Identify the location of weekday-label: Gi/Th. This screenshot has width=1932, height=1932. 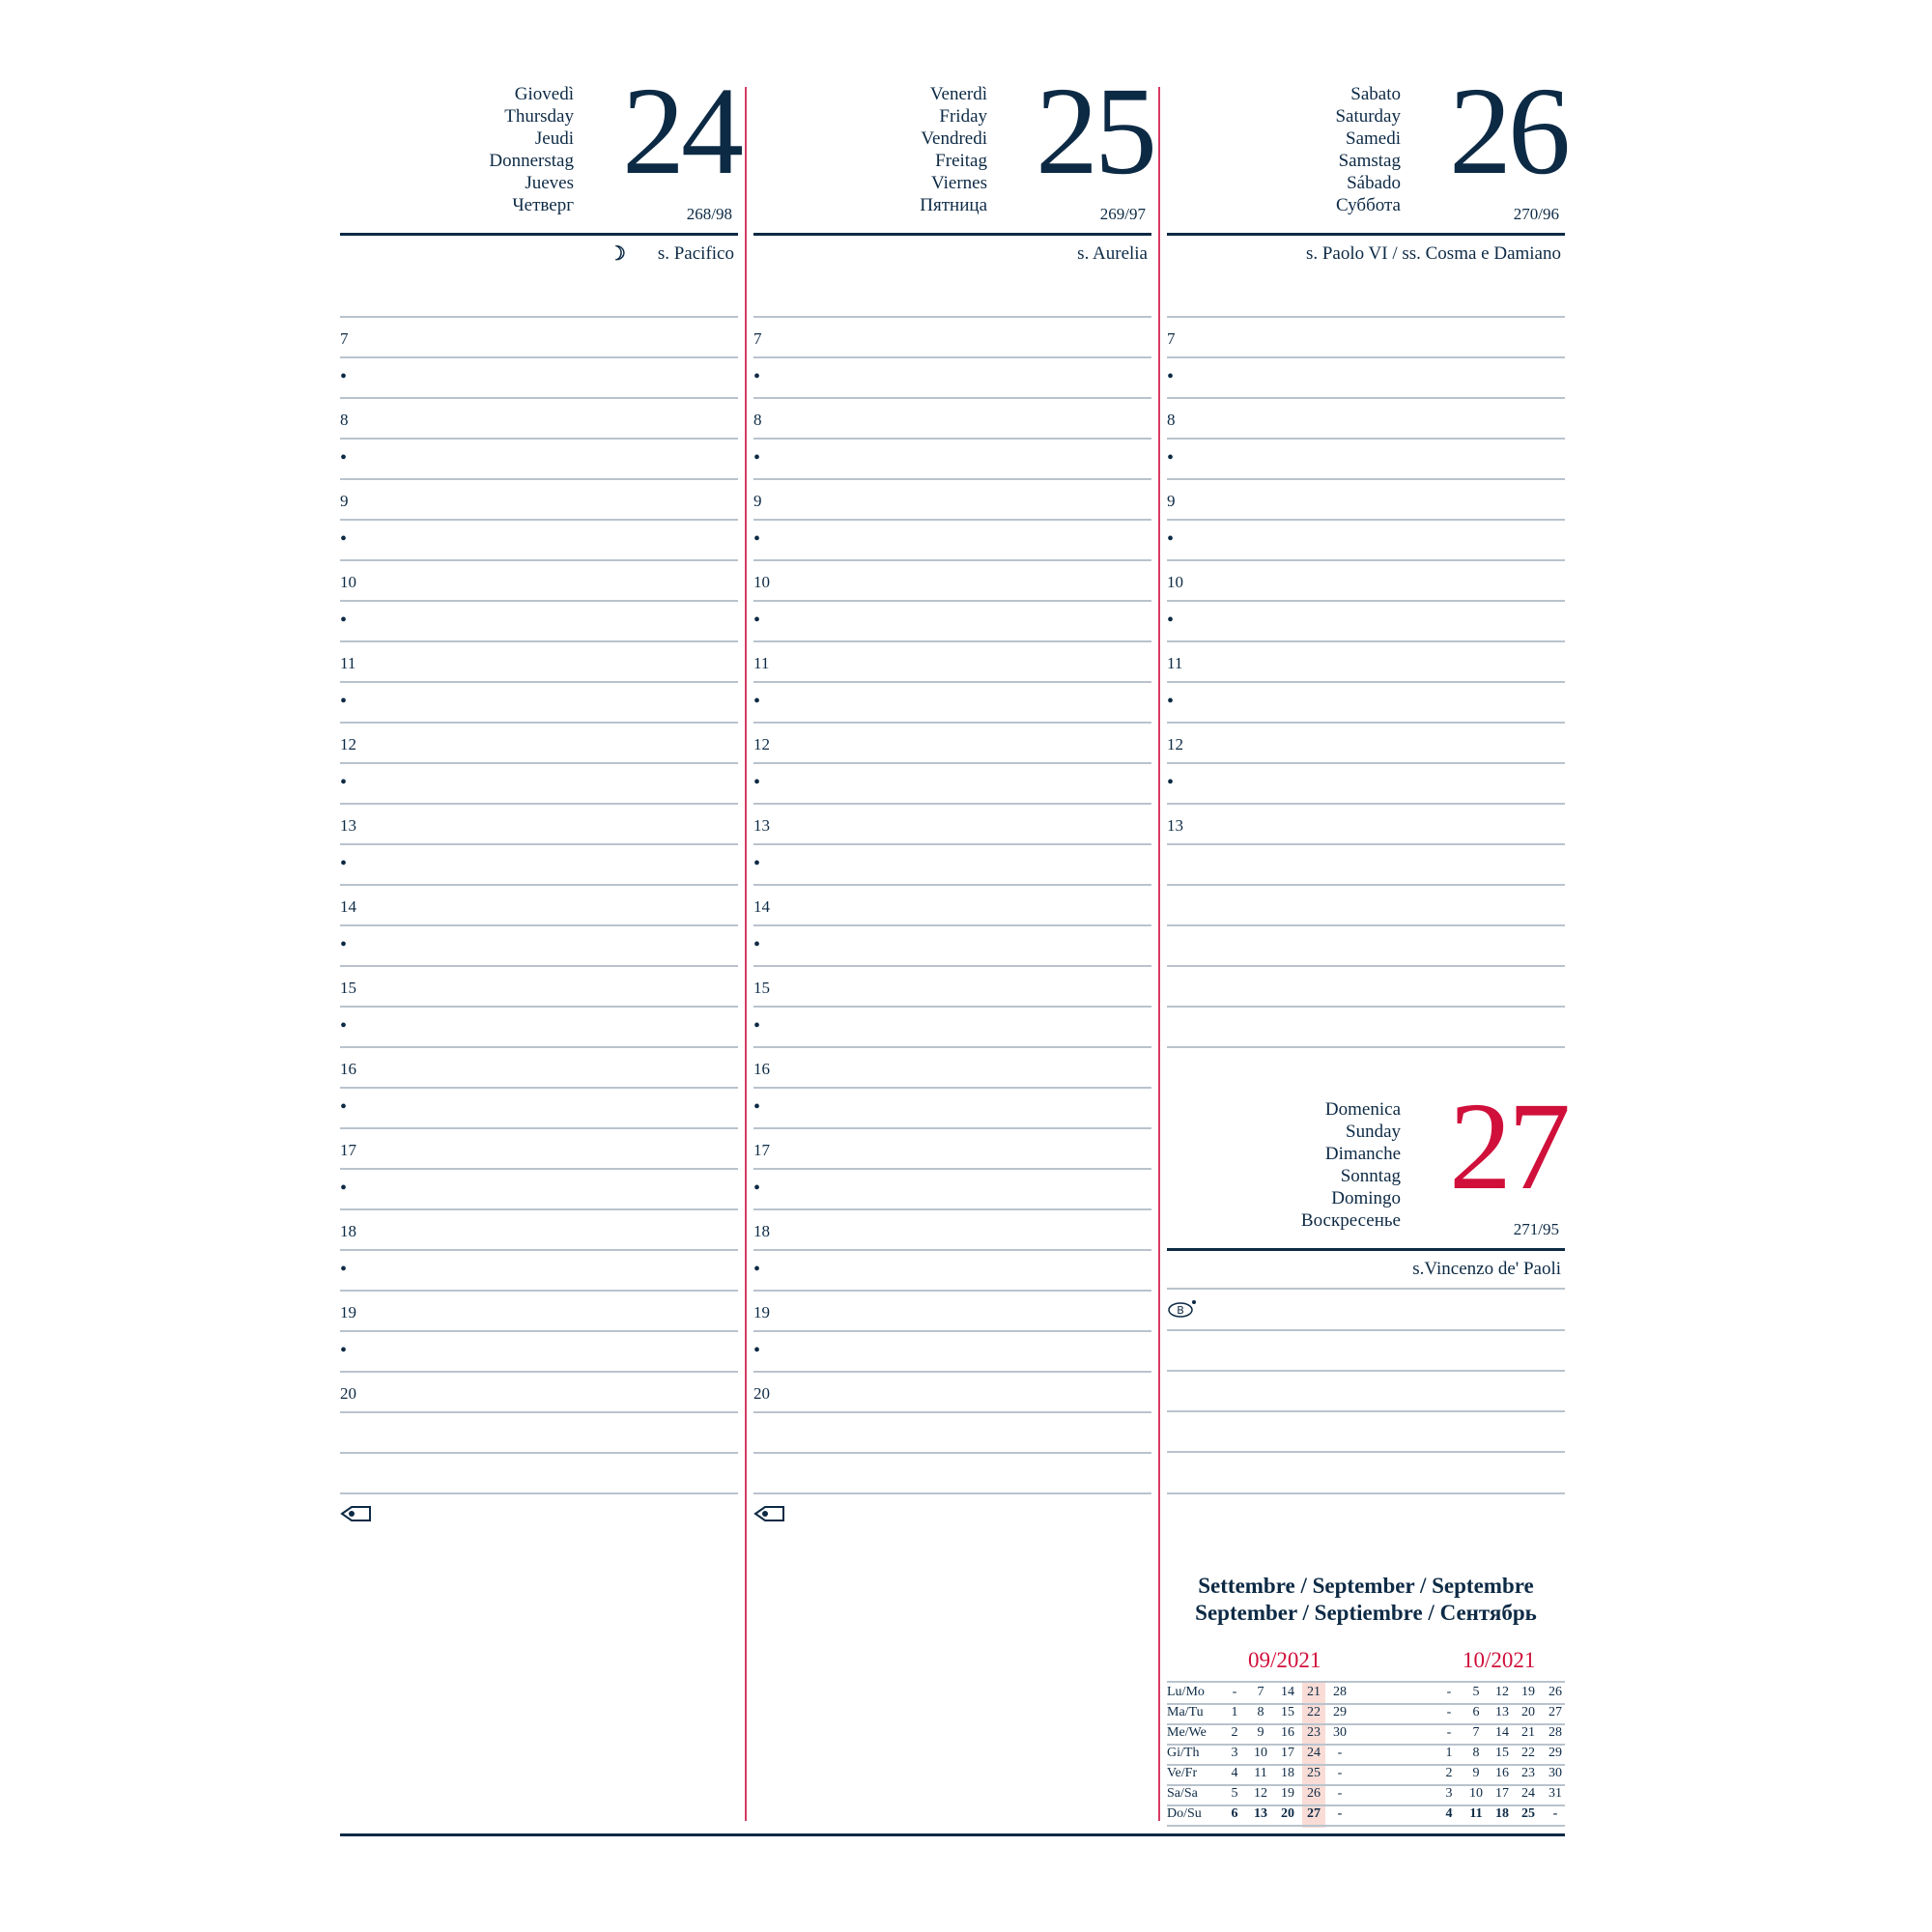
(1183, 1753).